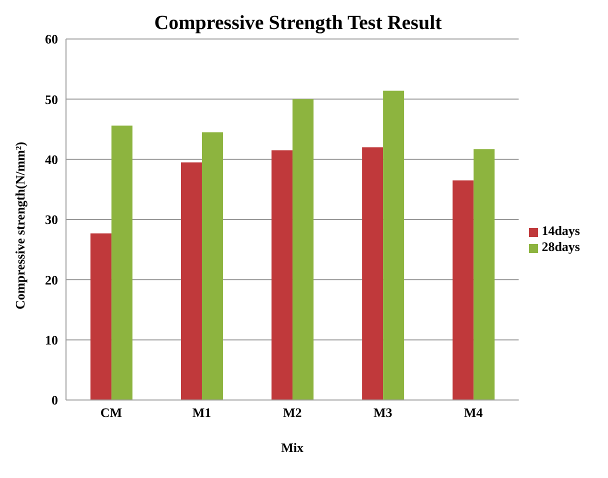 The image size is (608, 478). I want to click on y-tick-label: 60, so click(51, 39).